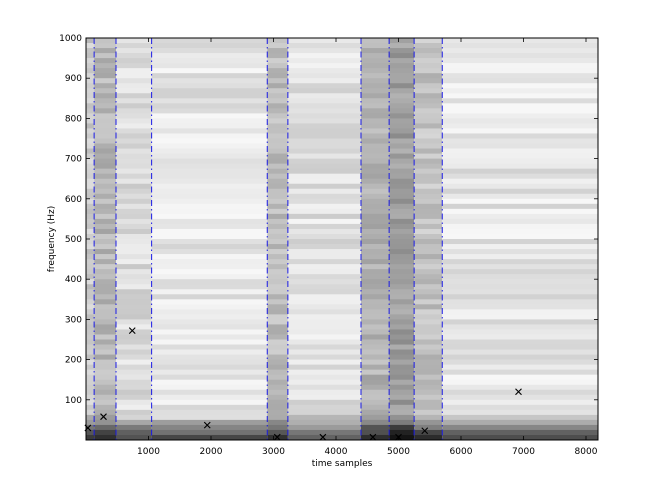 This screenshot has height=495, width=660. I want to click on x-tick-label: 6000, so click(461, 452).